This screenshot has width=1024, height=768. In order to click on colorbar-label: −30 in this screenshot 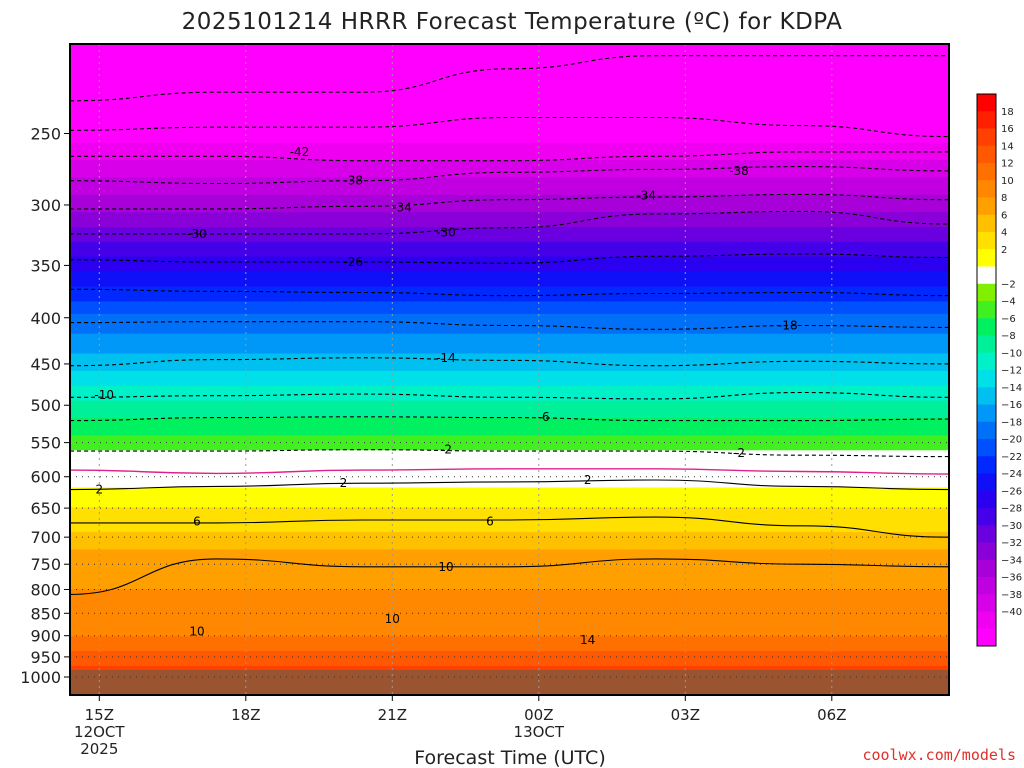, I will do `click(1011, 526)`.